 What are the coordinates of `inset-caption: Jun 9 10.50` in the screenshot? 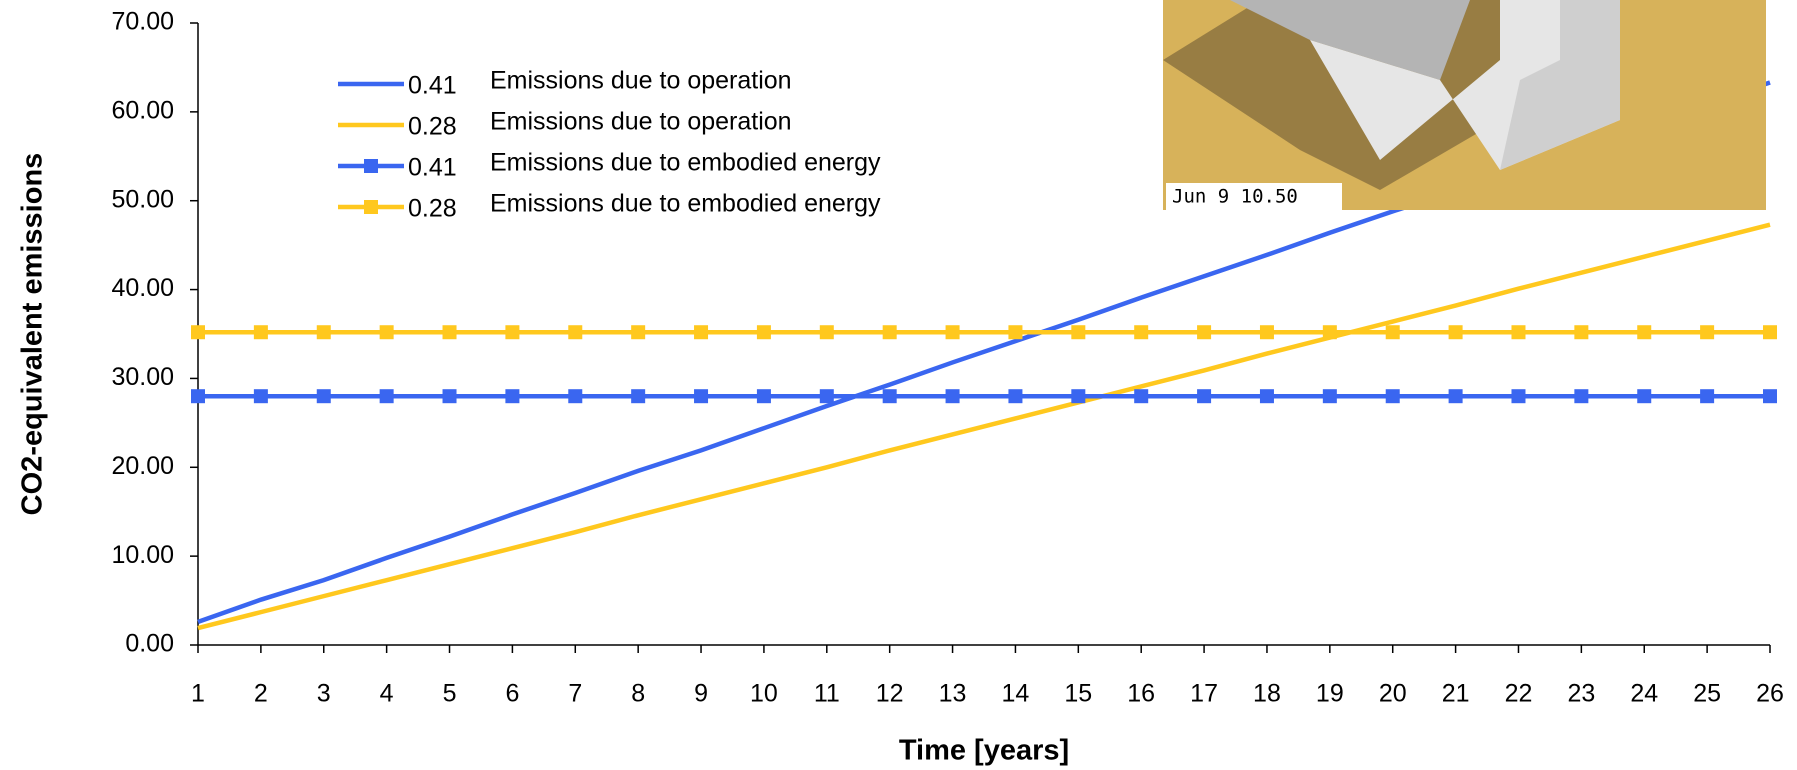 It's located at (1235, 197).